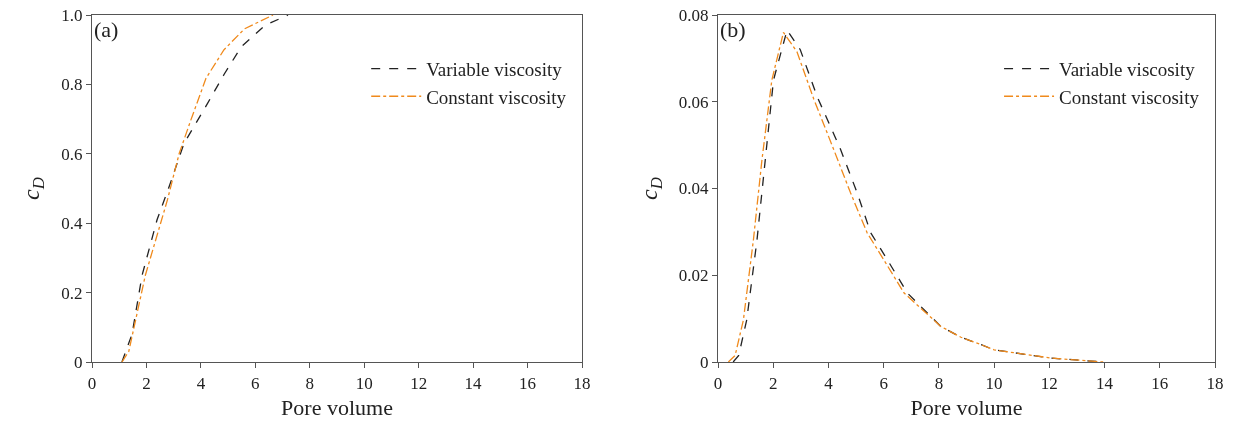 Image resolution: width=1240 pixels, height=430 pixels. Describe the element at coordinates (106, 29) in the screenshot. I see `annotation: (a)` at that location.